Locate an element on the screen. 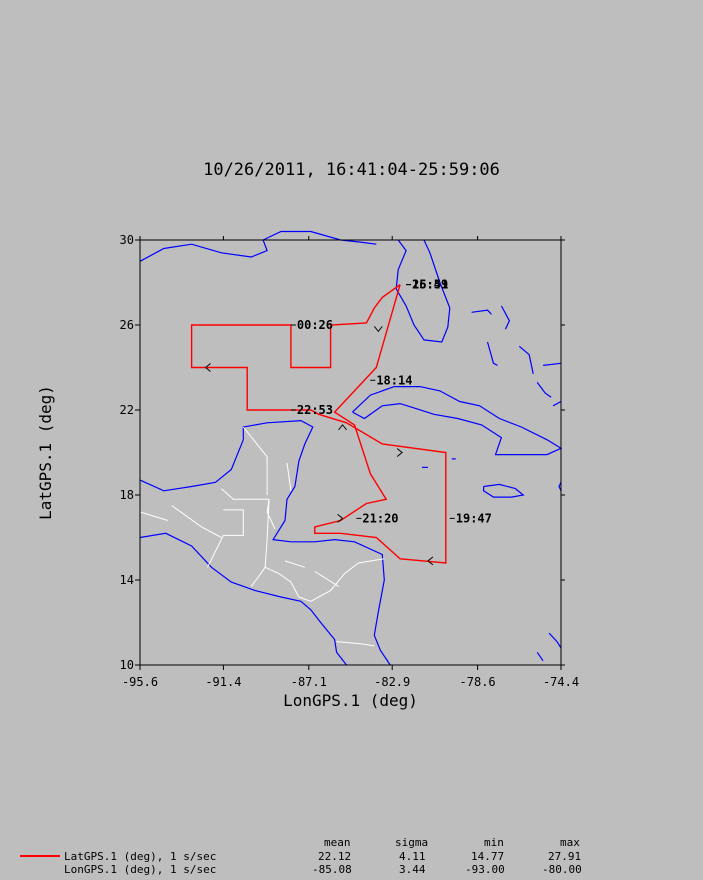 The width and height of the screenshot is (703, 880). time-label: 19:47 is located at coordinates (474, 518).